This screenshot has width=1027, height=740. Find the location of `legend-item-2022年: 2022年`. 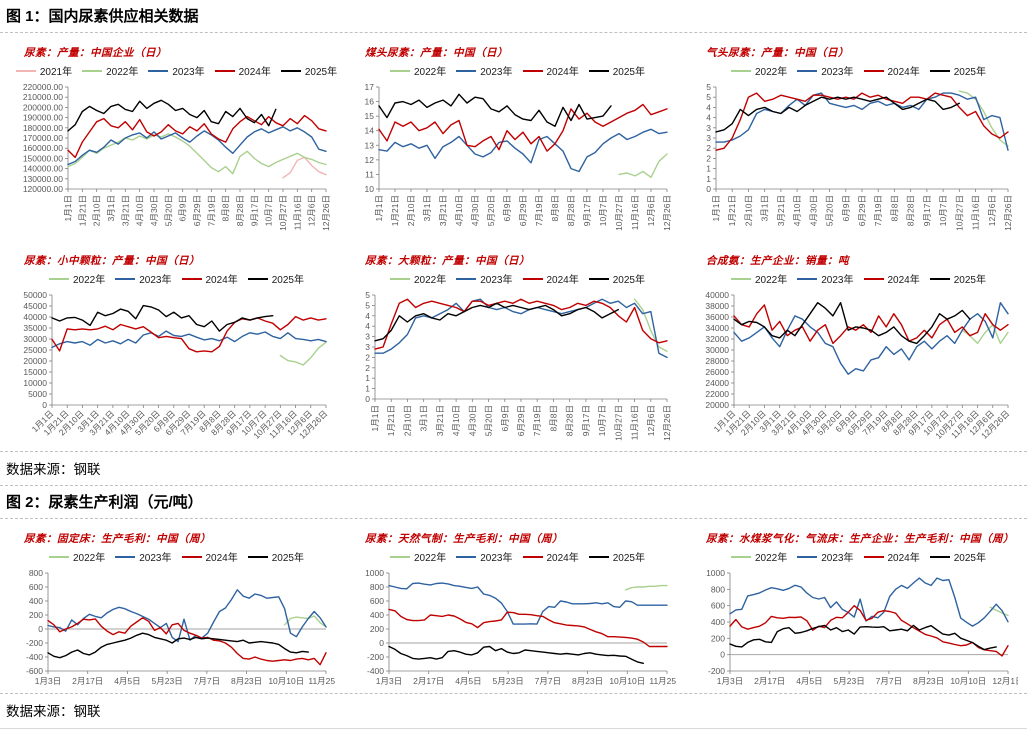

legend-item-2022年: 2022年 is located at coordinates (759, 556).